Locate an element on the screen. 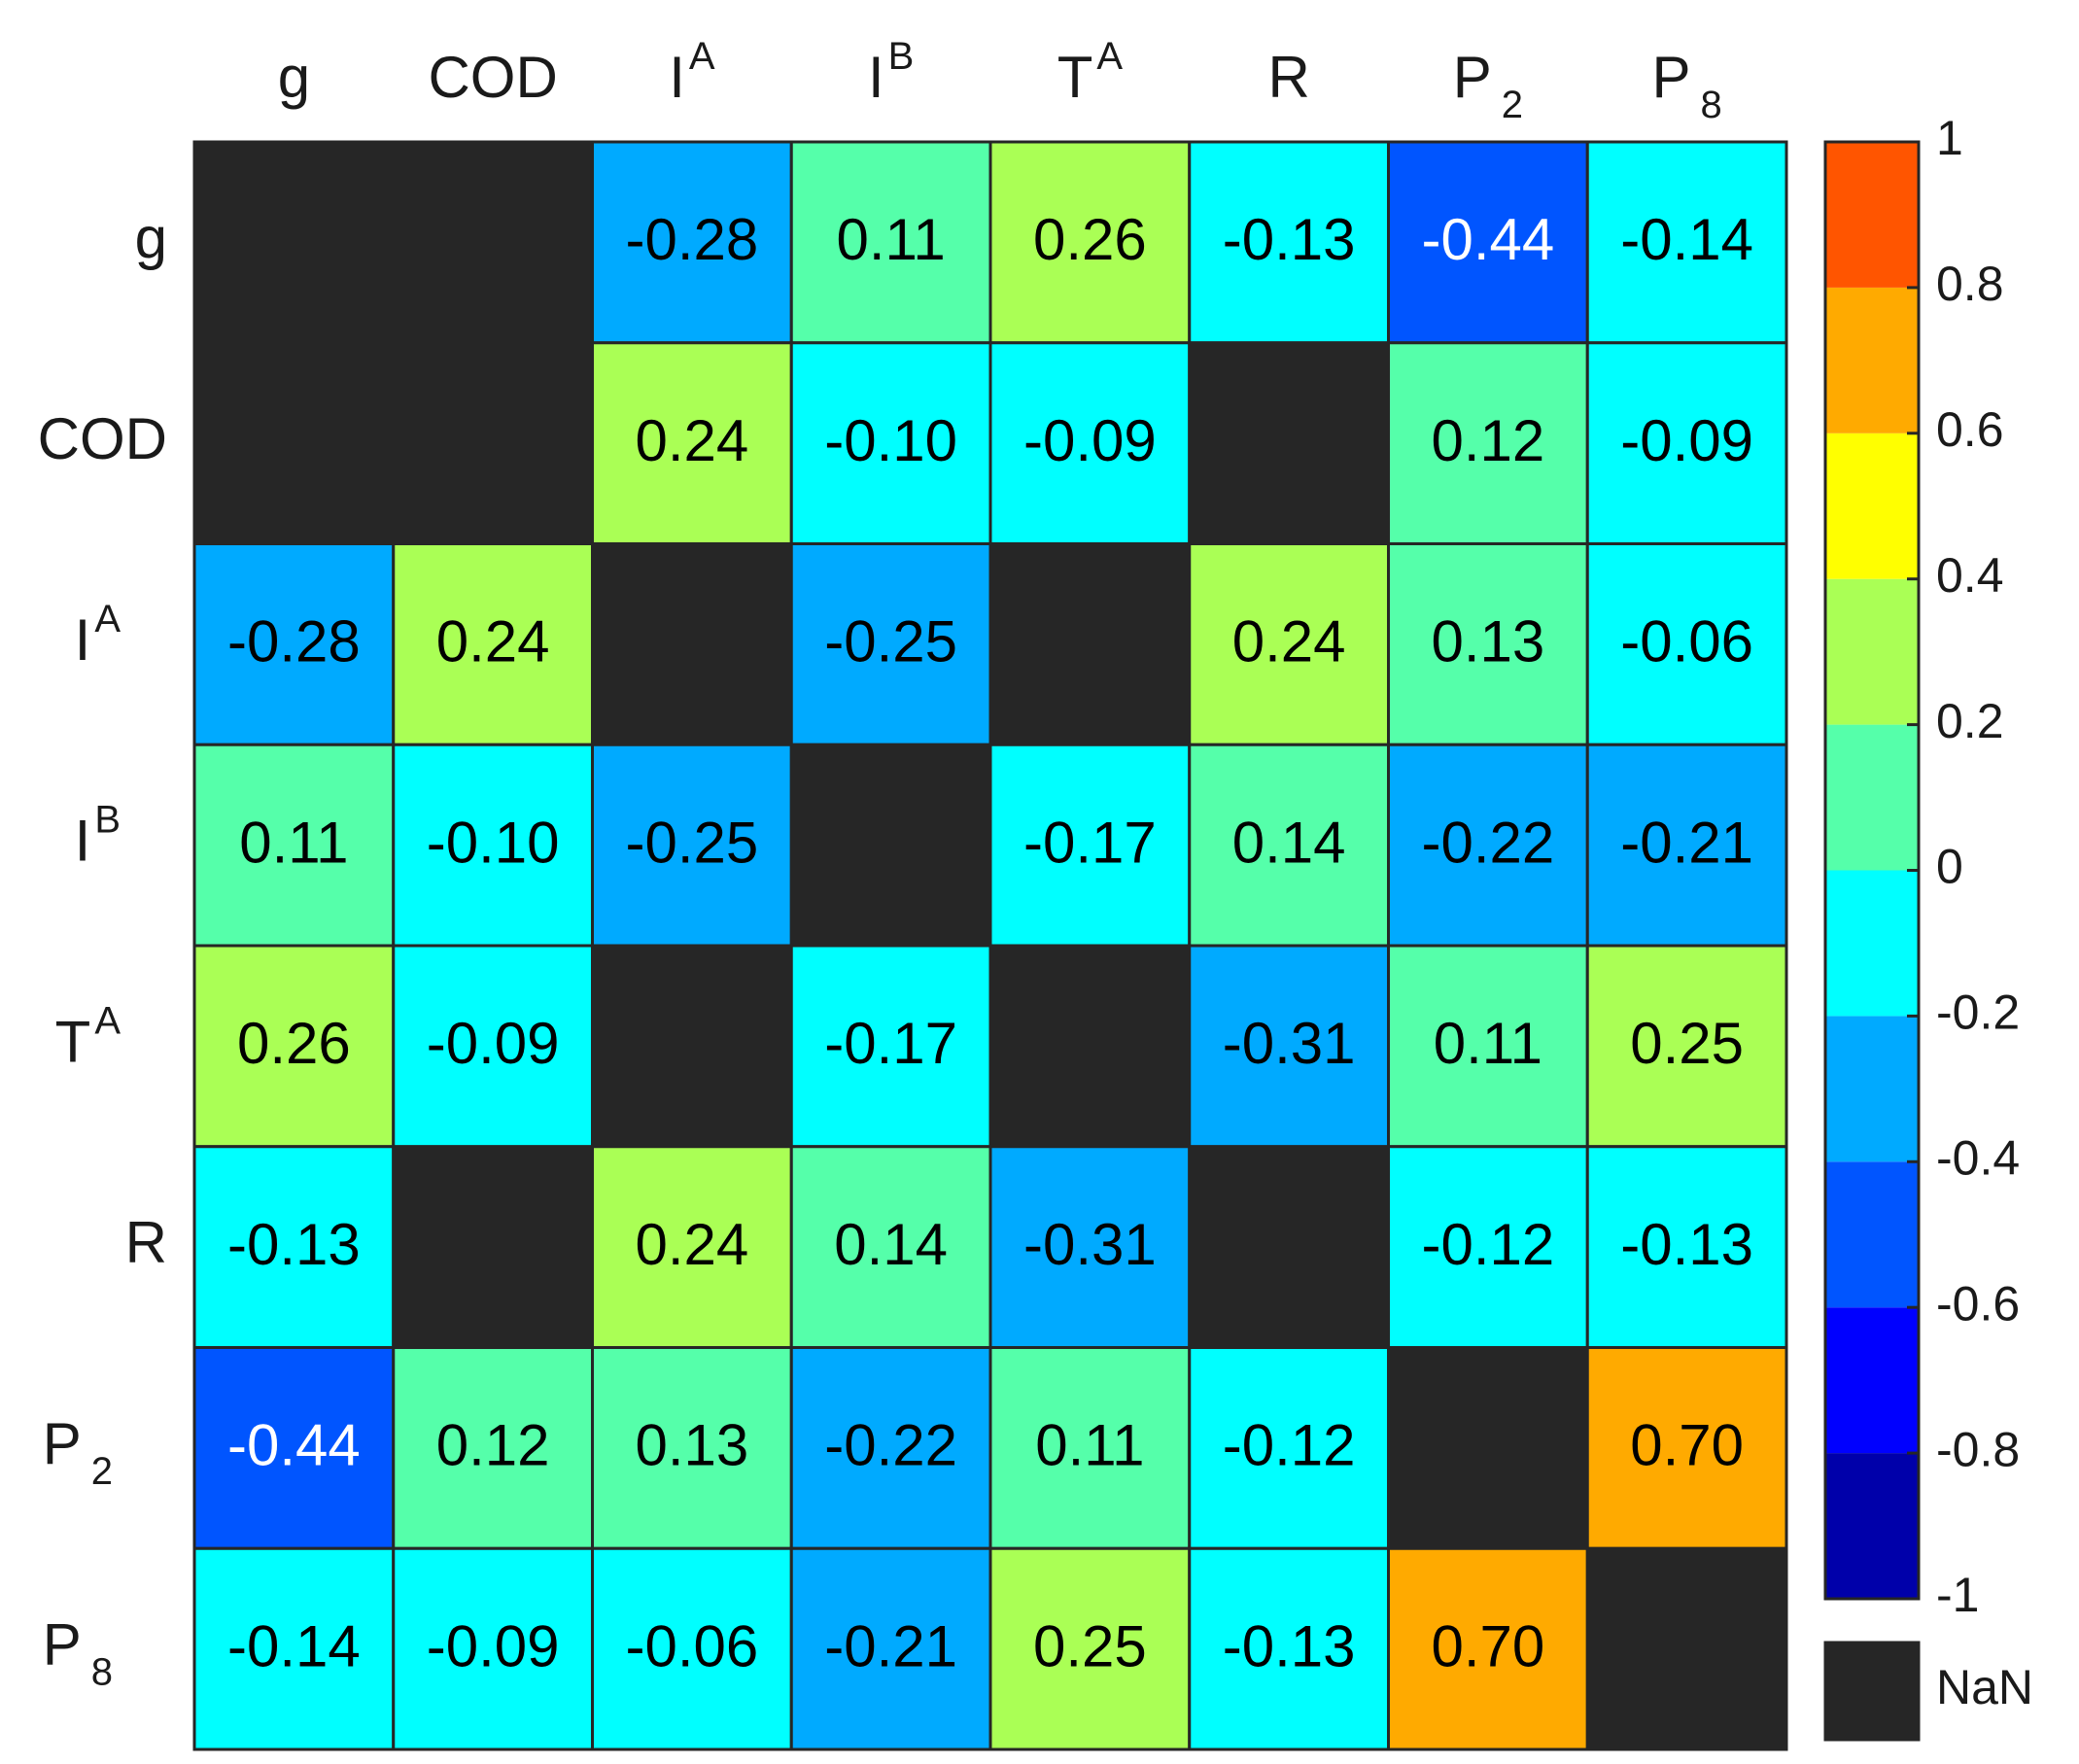 The height and width of the screenshot is (1764, 2079). cell-value-label: -0.17 is located at coordinates (1090, 843).